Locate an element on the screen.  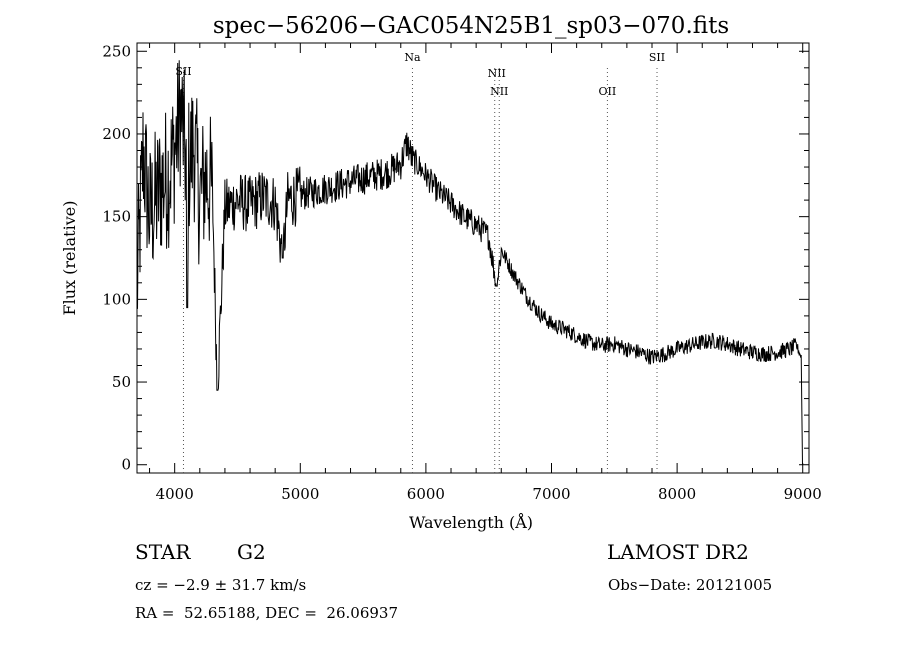
y-tick-label: 250 is located at coordinates (116, 51).